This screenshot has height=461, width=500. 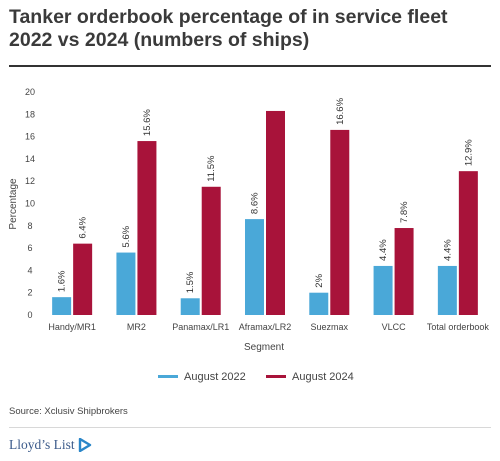 What do you see at coordinates (468, 152) in the screenshot?
I see `data-label: 12.9%` at bounding box center [468, 152].